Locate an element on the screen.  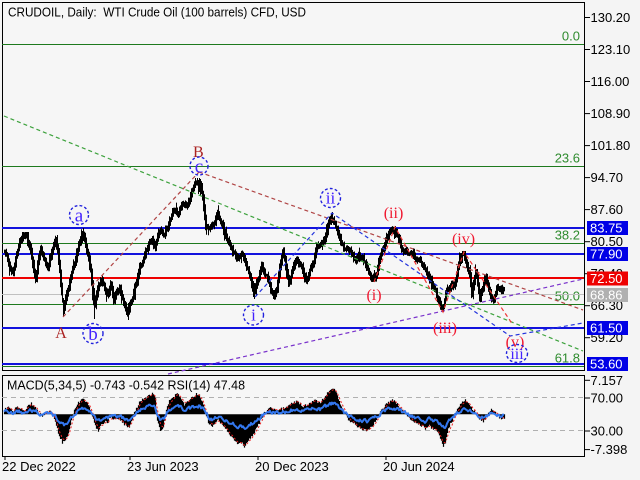
svg-text: 61.8 is located at coordinates (567, 358).